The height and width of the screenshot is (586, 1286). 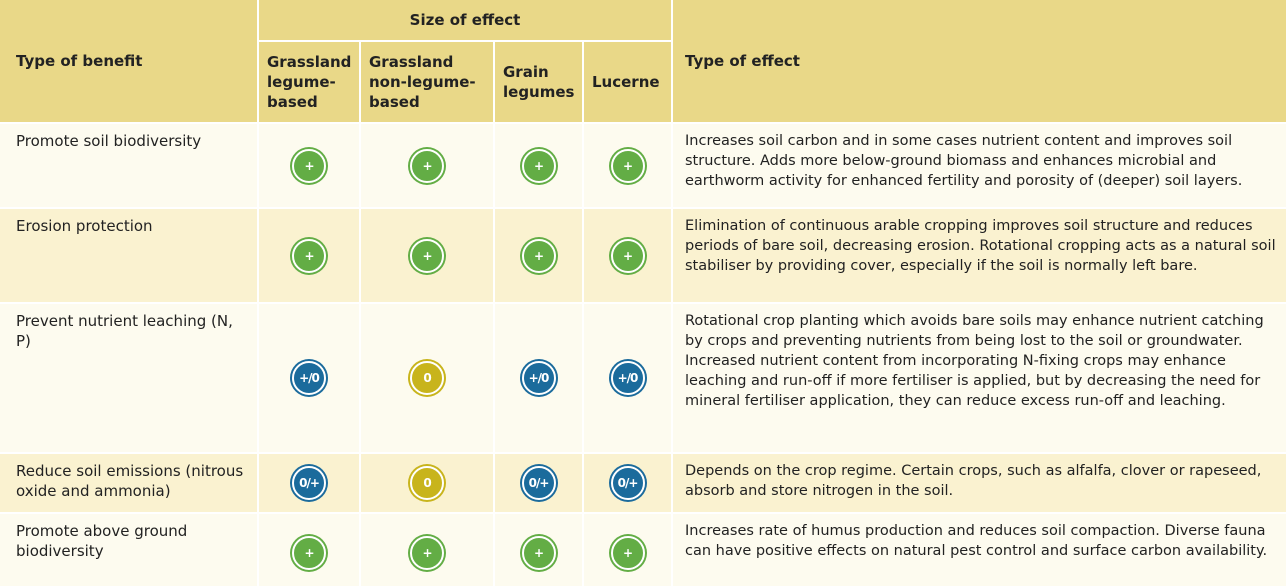 I want to click on column-header: Lucerne, so click(x=627, y=82).